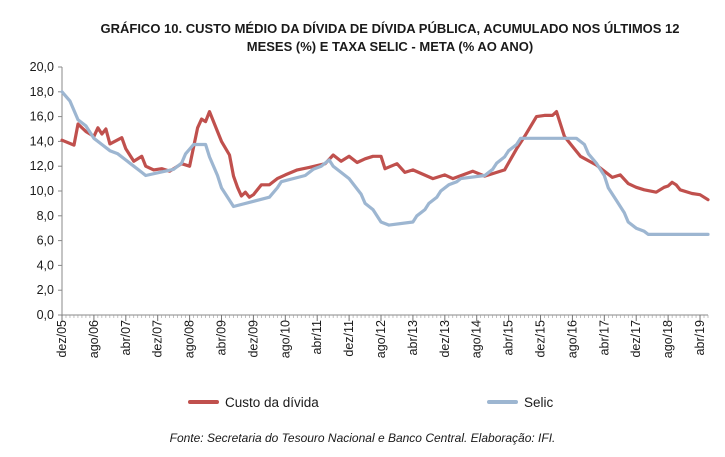  What do you see at coordinates (502, 402) in the screenshot?
I see `legend-swatch-selic` at bounding box center [502, 402].